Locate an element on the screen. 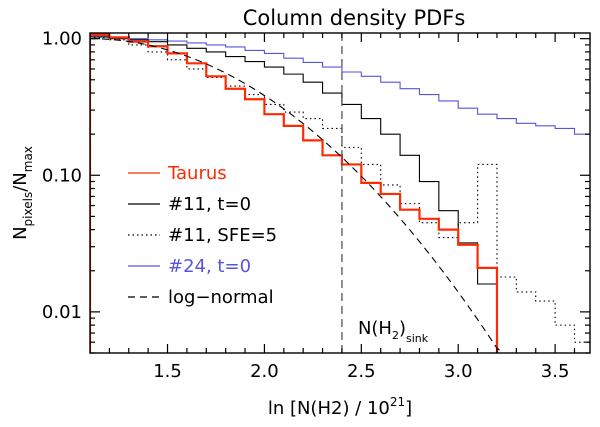 The width and height of the screenshot is (600, 427). sink-threshold-label: N(H2)sink is located at coordinates (393, 331).